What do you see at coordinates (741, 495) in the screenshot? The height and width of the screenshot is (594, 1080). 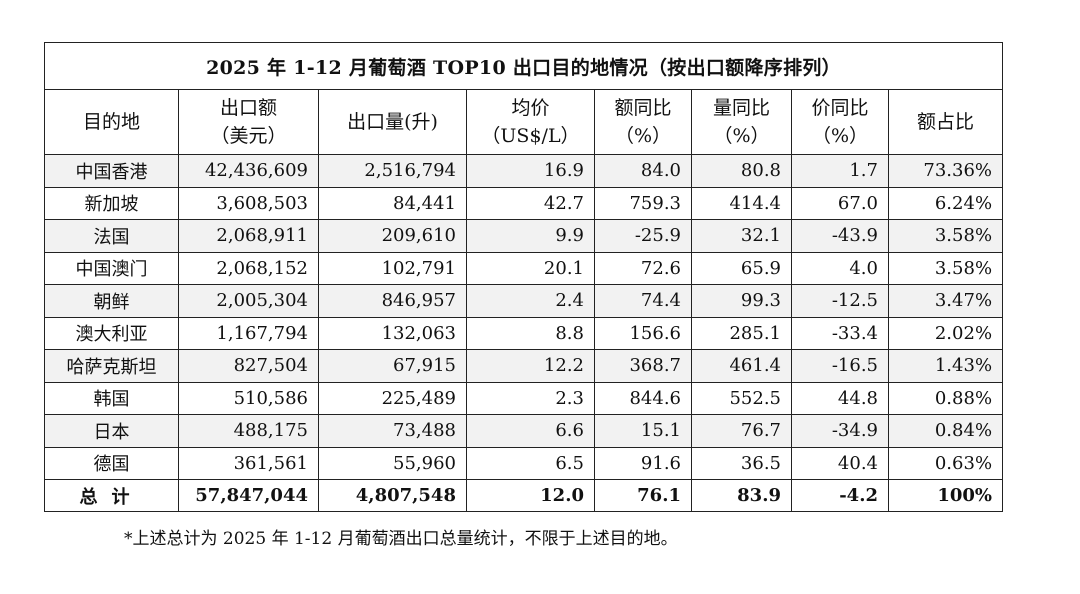 I see `total-value-cell: 83.9` at bounding box center [741, 495].